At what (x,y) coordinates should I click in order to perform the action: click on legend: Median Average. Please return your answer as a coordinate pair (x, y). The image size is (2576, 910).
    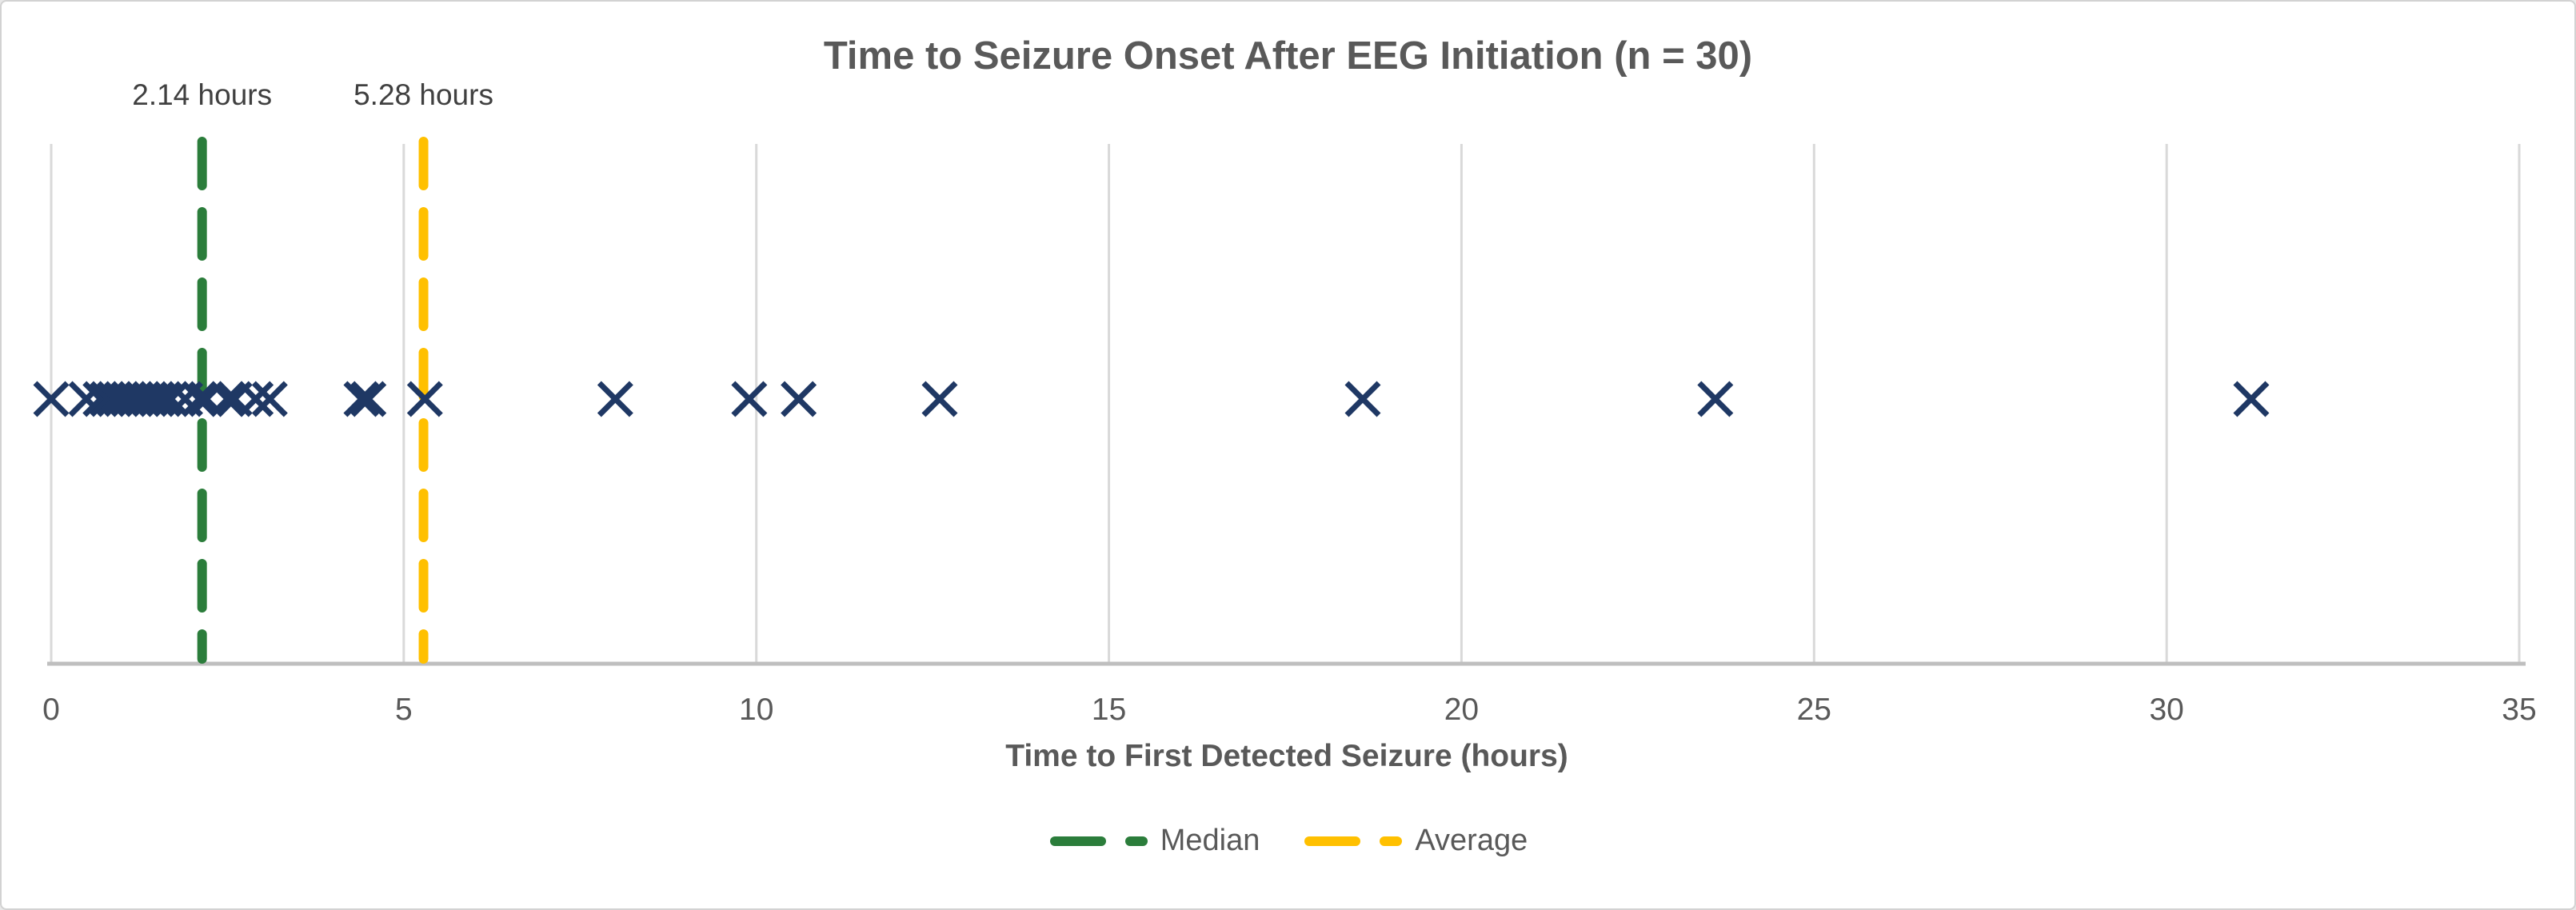
    Looking at the image, I should click on (1288, 841).